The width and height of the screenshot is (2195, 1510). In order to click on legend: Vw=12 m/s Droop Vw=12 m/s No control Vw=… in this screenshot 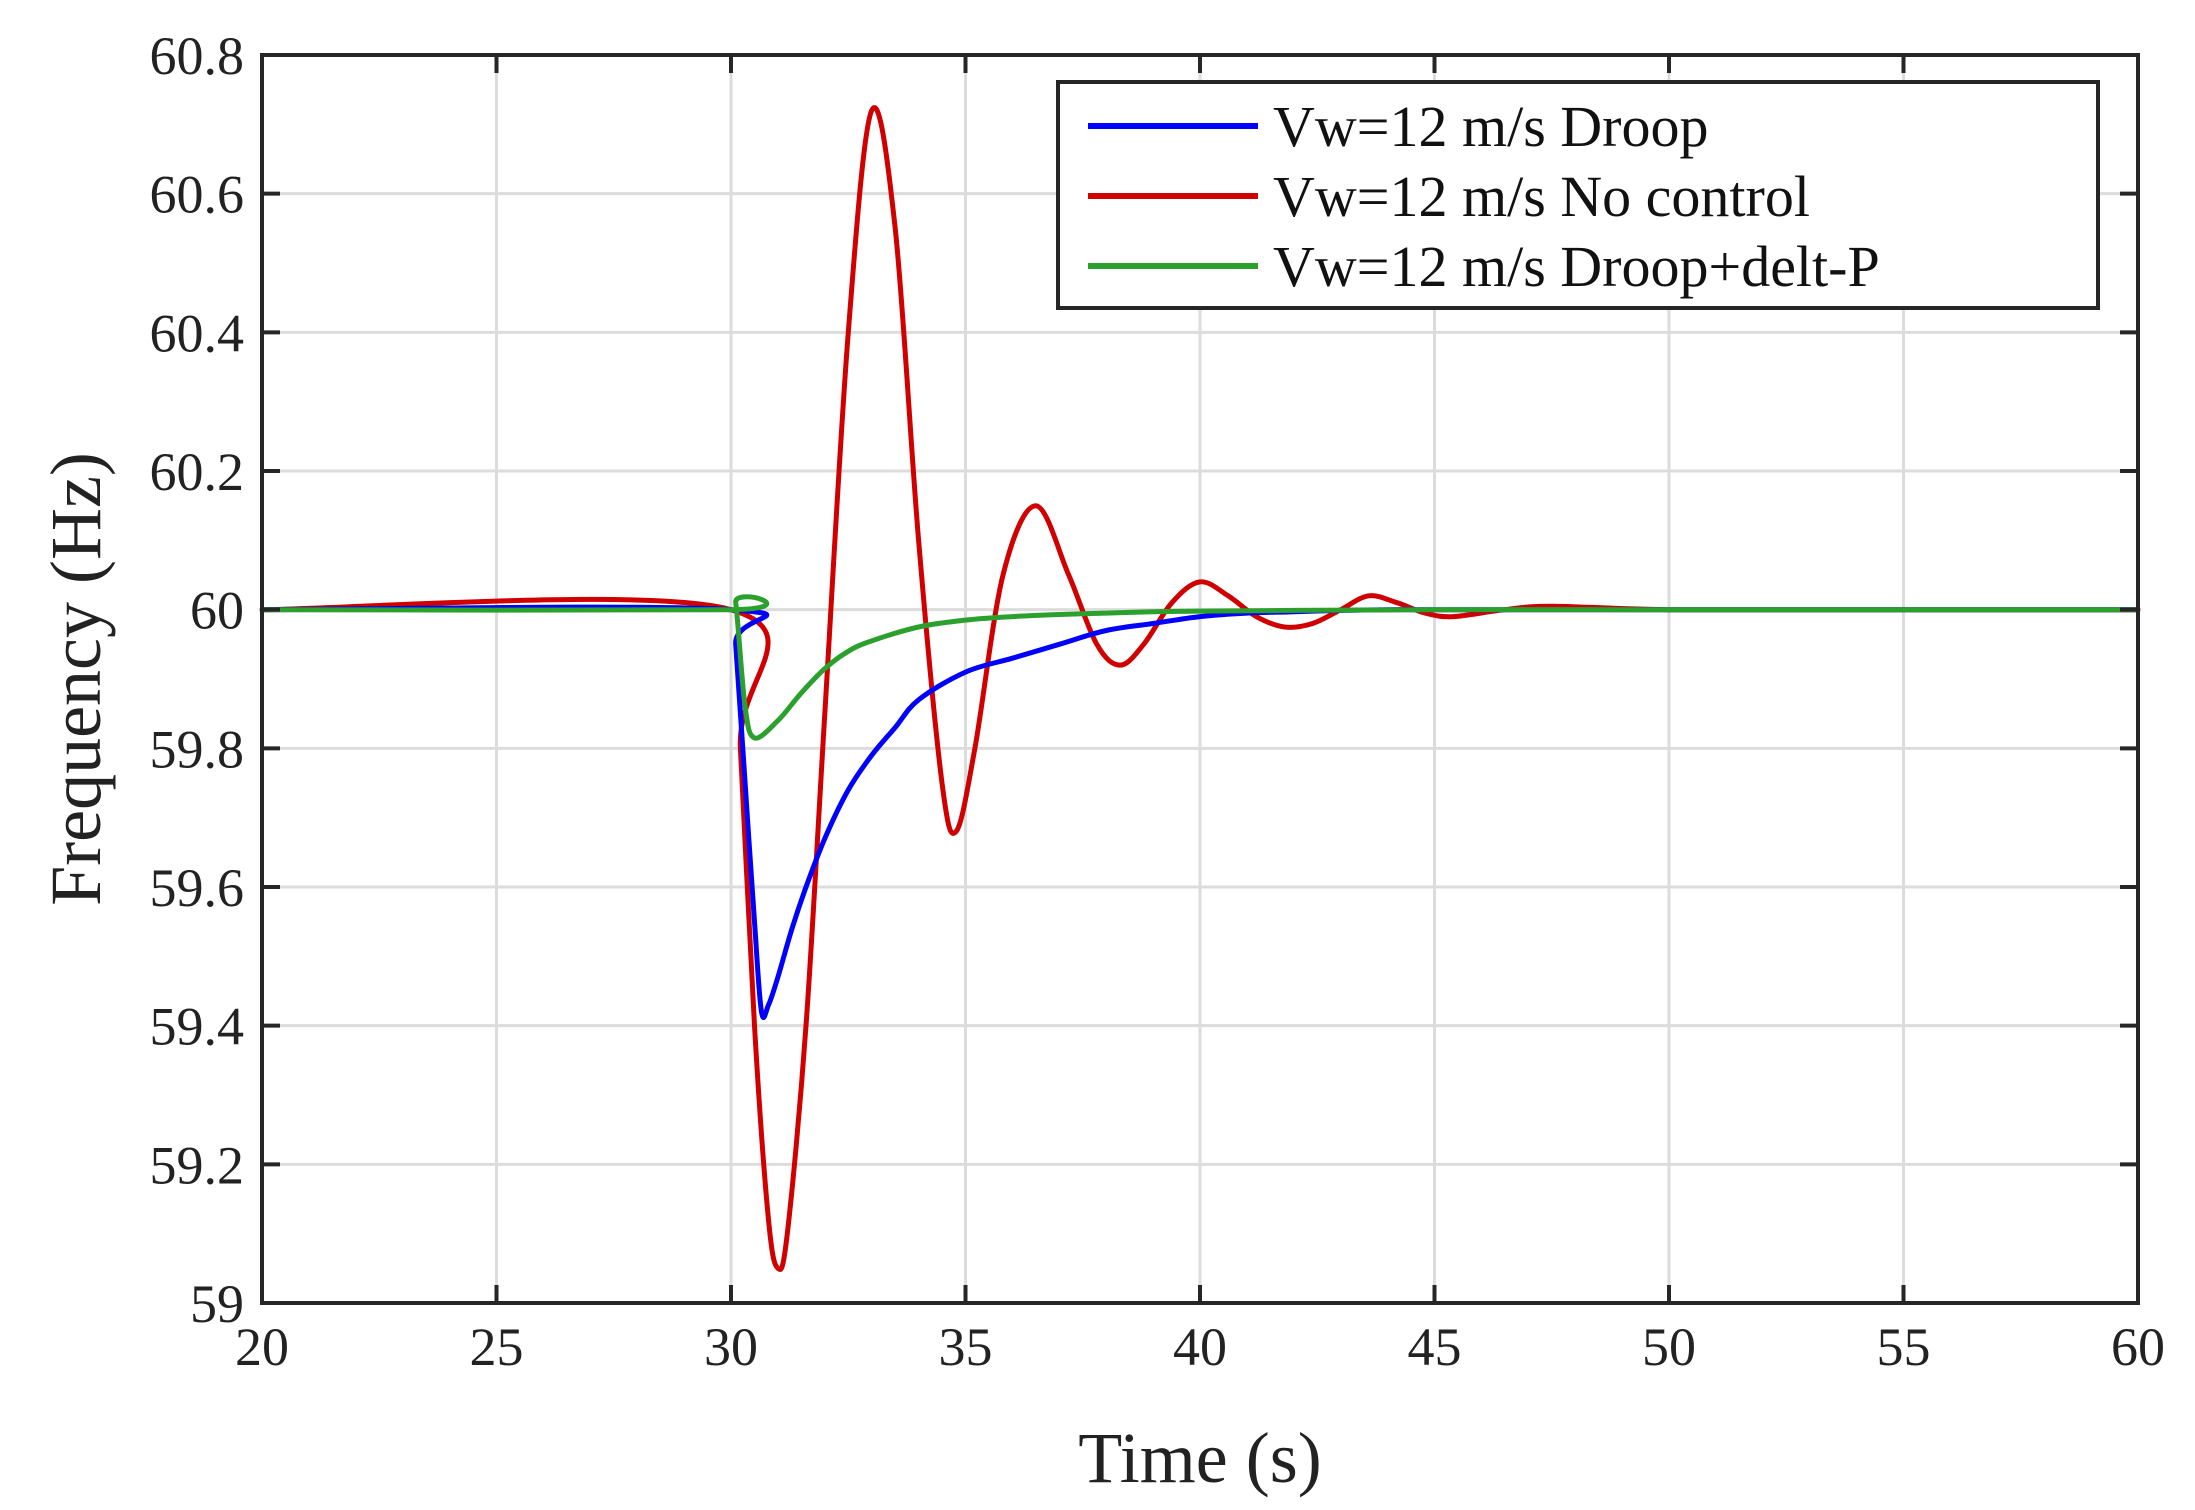, I will do `click(1578, 195)`.